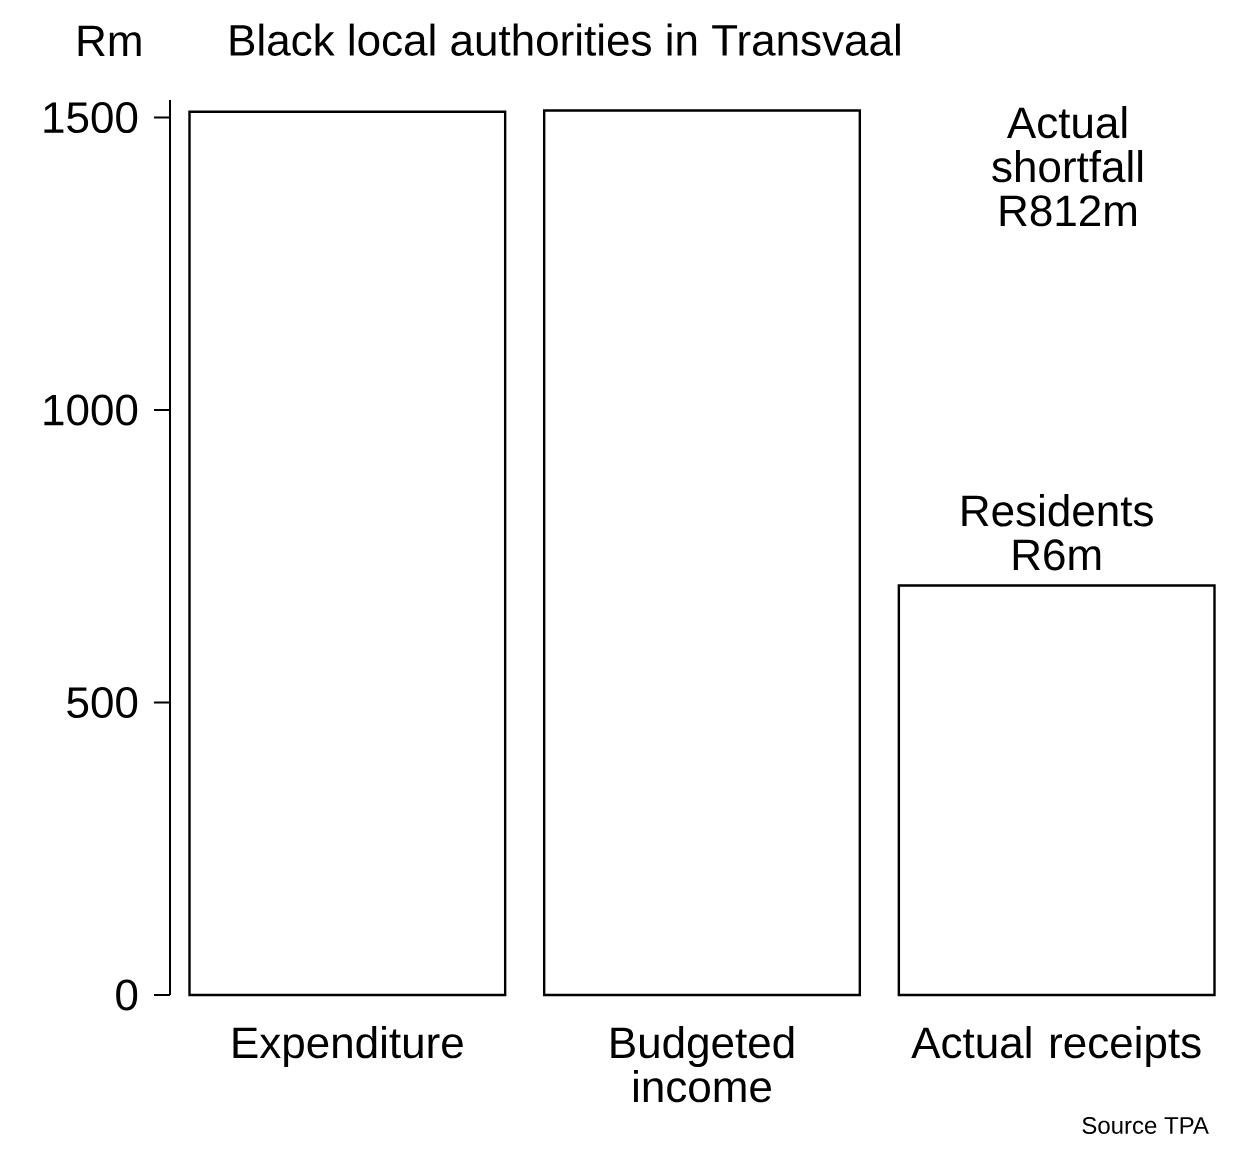 This screenshot has height=1161, width=1244. Describe the element at coordinates (1056, 1047) in the screenshot. I see `x-tick-label: Actual receipts` at that location.